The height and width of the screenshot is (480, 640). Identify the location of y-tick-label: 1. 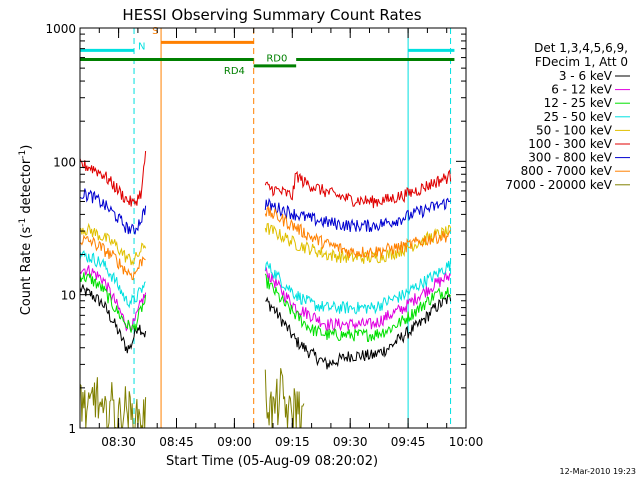
(72, 429).